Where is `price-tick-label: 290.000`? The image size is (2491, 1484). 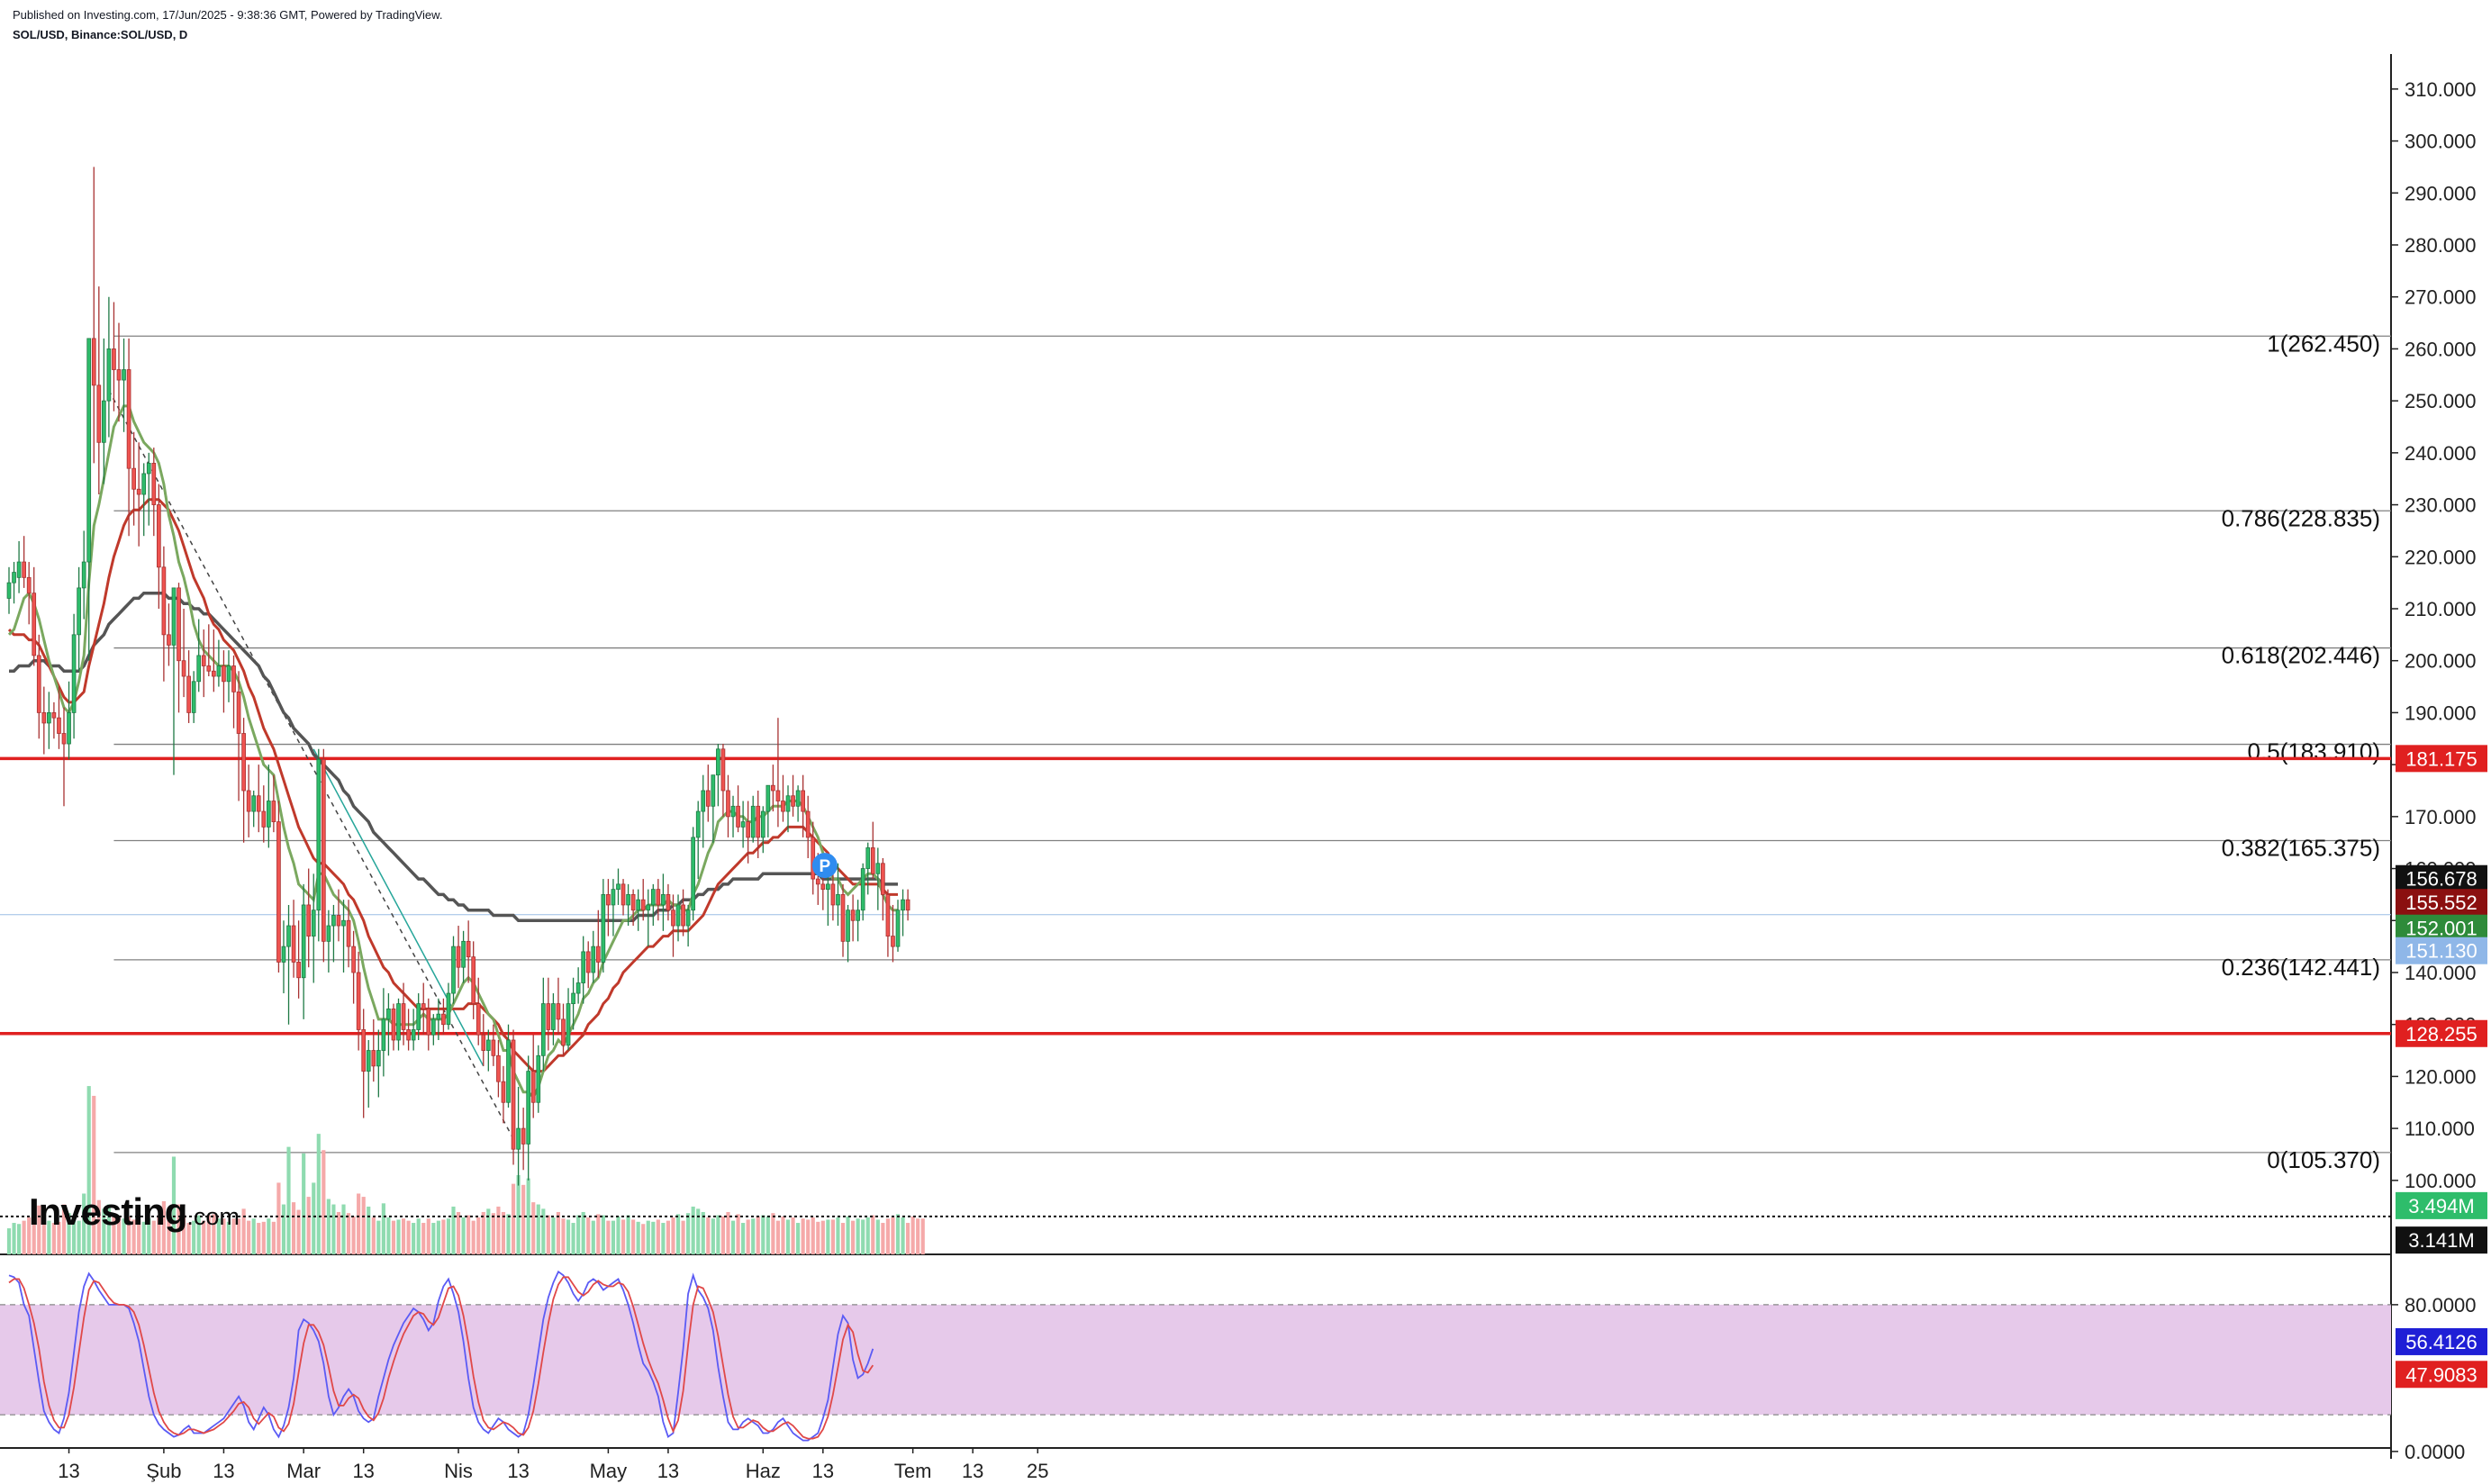
price-tick-label: 290.000 is located at coordinates (2441, 193).